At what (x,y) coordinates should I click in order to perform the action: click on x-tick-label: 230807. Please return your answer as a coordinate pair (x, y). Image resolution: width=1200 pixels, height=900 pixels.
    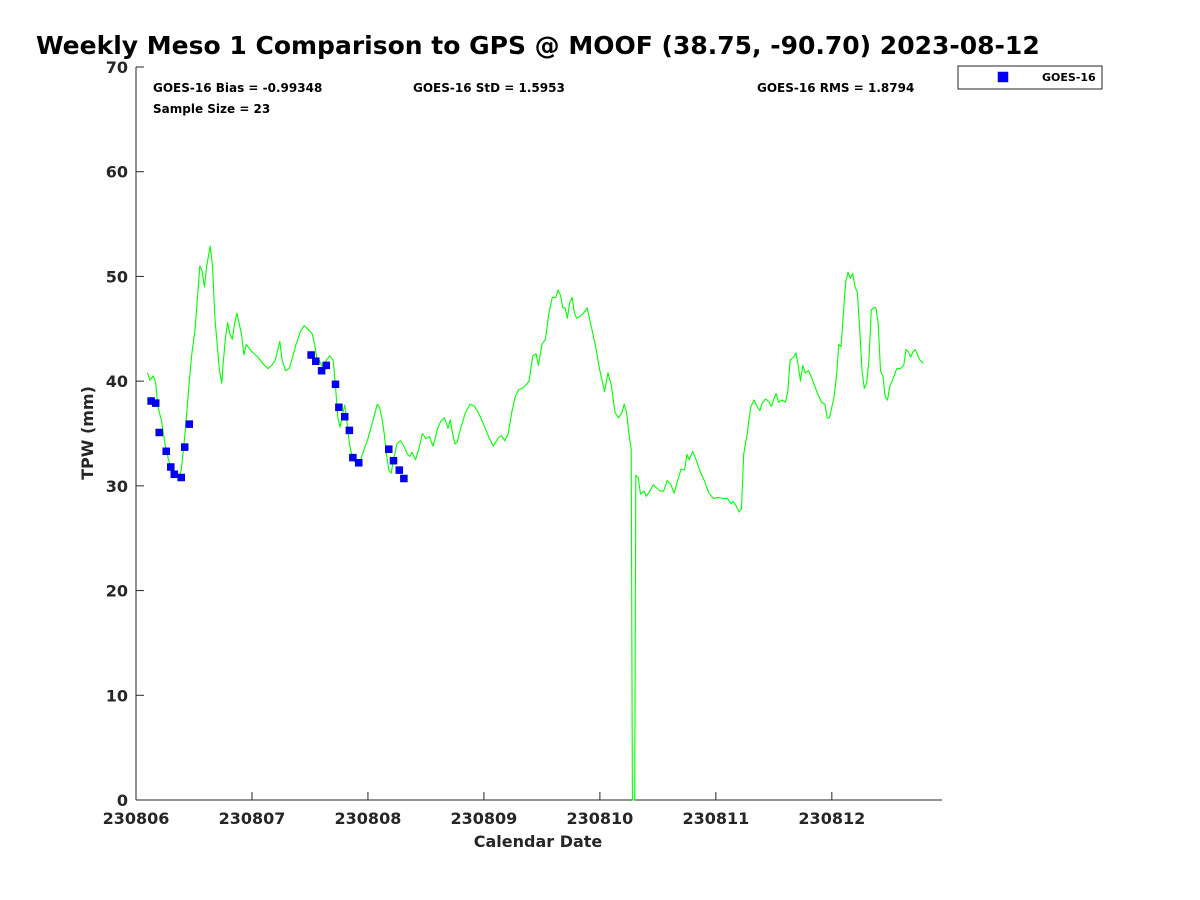
    Looking at the image, I should click on (252, 818).